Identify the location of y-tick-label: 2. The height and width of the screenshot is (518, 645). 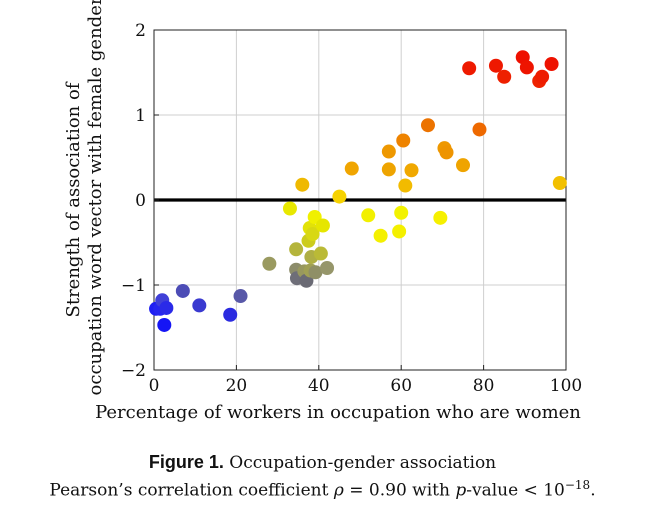
(140, 31).